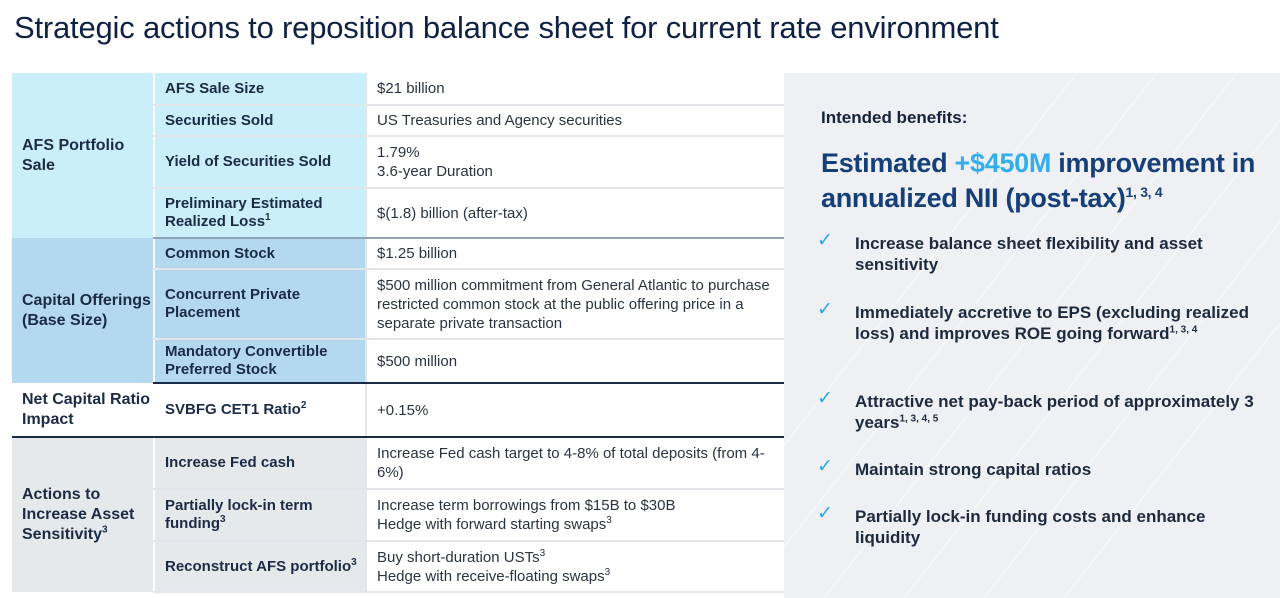 Image resolution: width=1280 pixels, height=598 pixels. What do you see at coordinates (574, 254) in the screenshot?
I see `row-value: $1.25 billion` at bounding box center [574, 254].